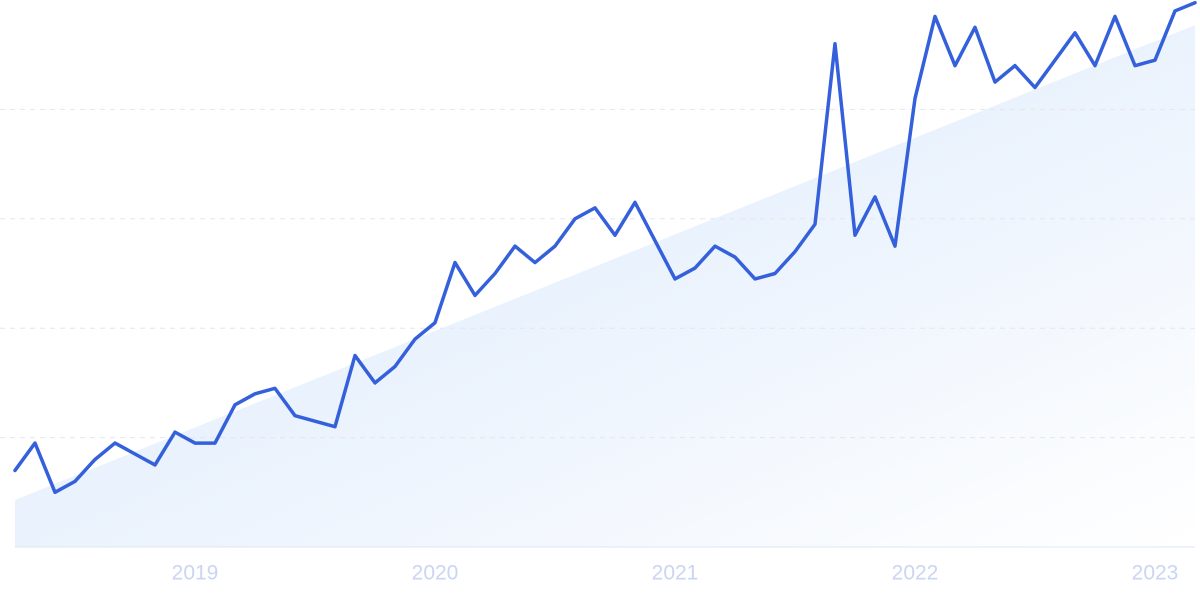 The width and height of the screenshot is (1200, 599). I want to click on x-tick-label: 2019, so click(195, 573).